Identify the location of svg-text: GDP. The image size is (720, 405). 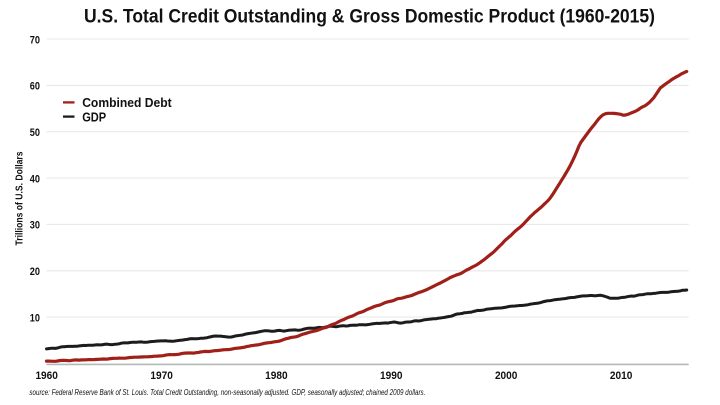
(94, 116).